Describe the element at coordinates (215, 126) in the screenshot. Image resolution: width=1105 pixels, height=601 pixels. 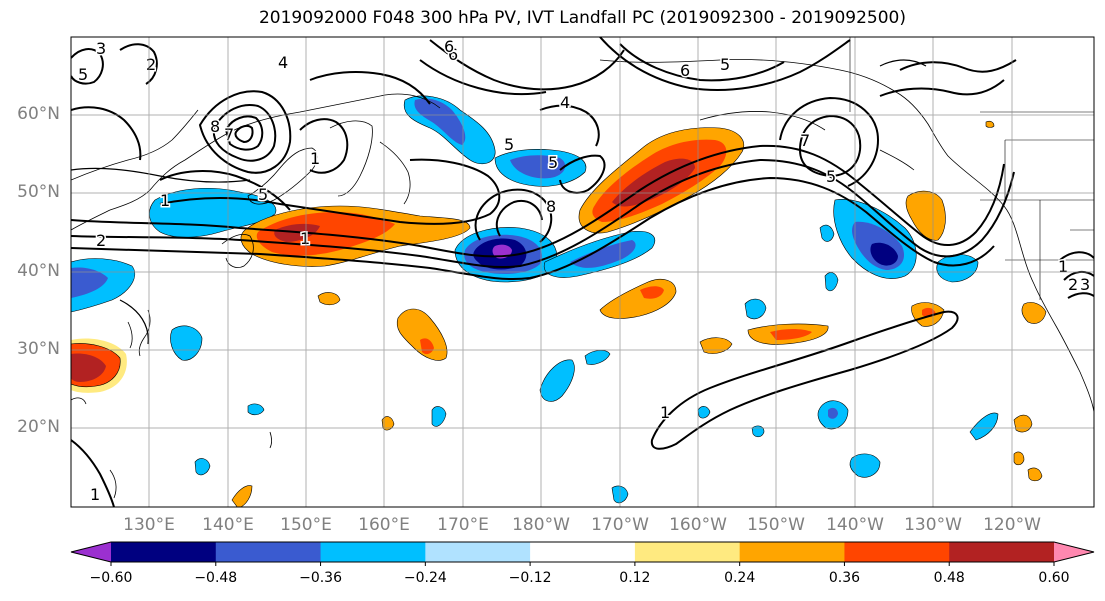
I see `pv-label: 8` at that location.